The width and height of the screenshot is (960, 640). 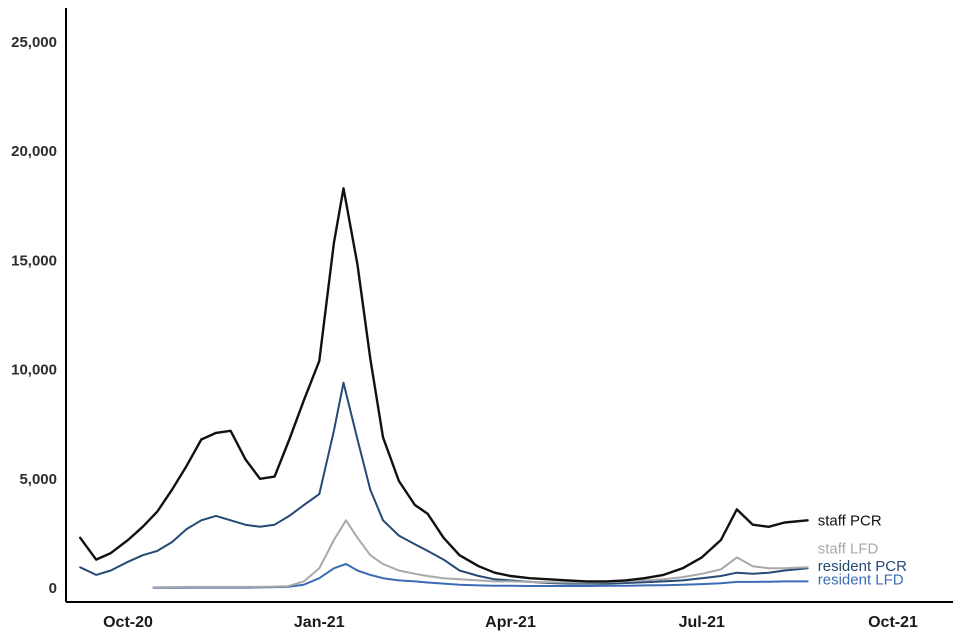 I want to click on y-tick-label: 20,000, so click(x=34, y=151).